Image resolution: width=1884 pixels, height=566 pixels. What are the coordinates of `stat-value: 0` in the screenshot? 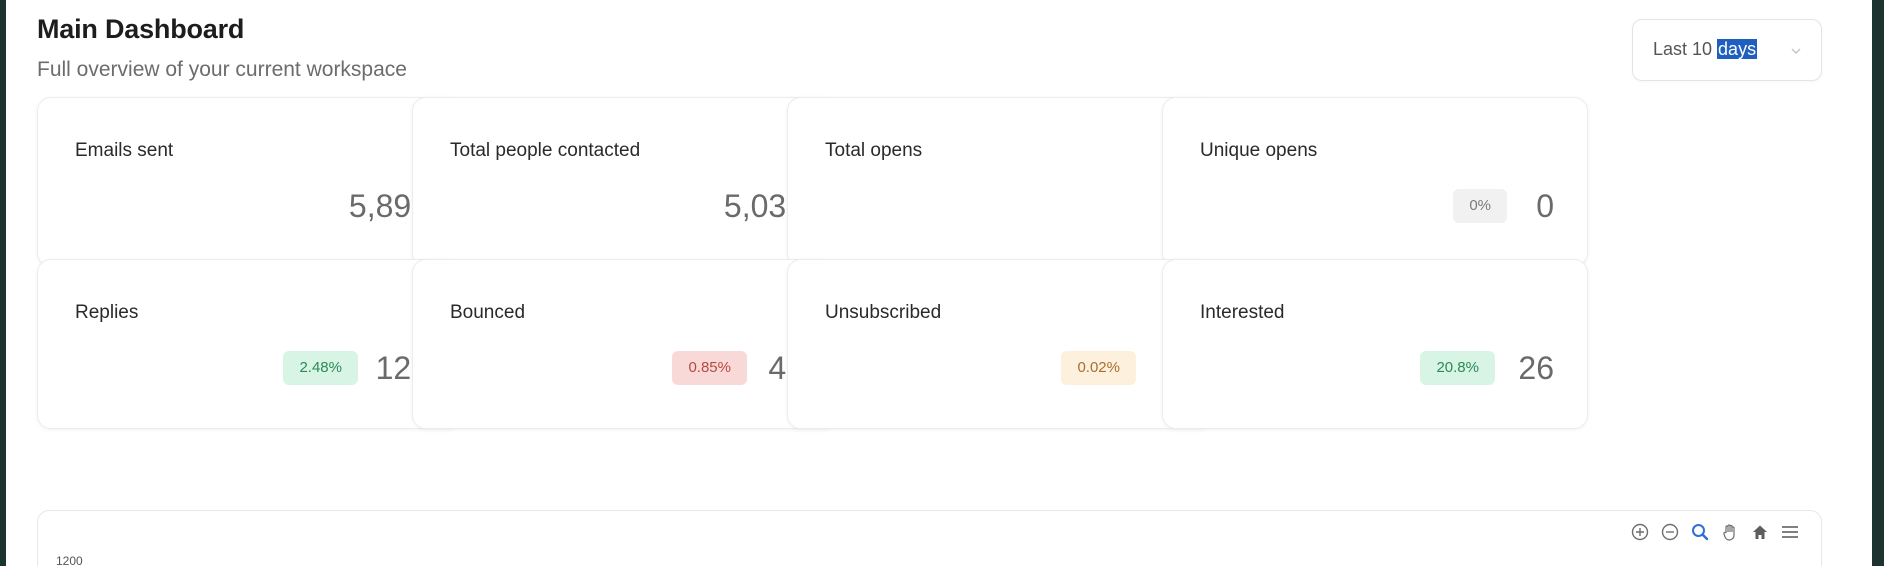 It's located at (1545, 206).